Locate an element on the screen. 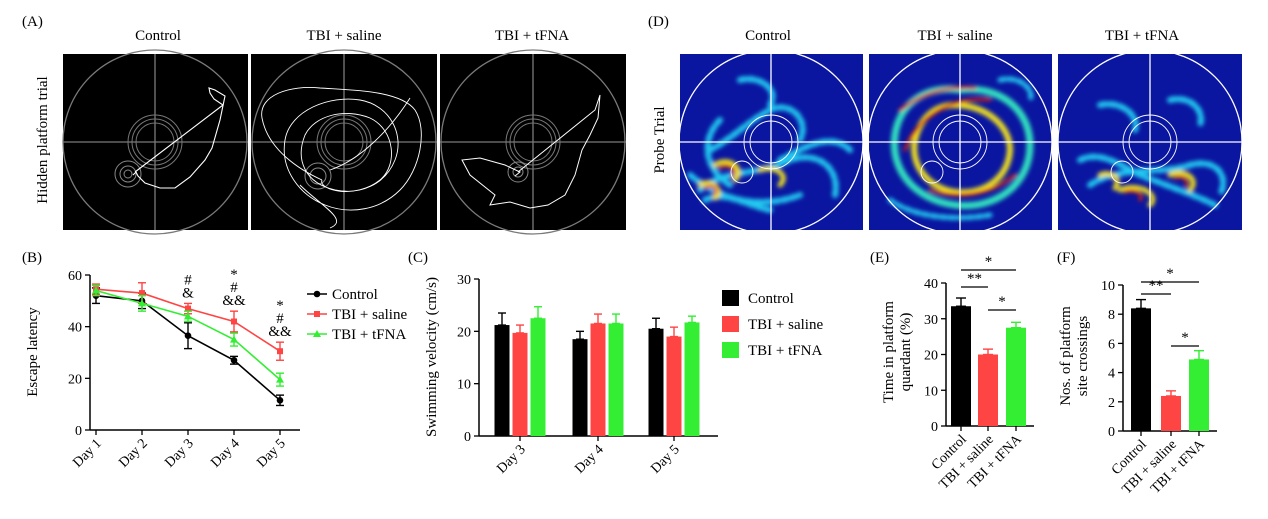 The width and height of the screenshot is (1268, 519). y-axis-label: quardant (%) is located at coordinates (906, 352).